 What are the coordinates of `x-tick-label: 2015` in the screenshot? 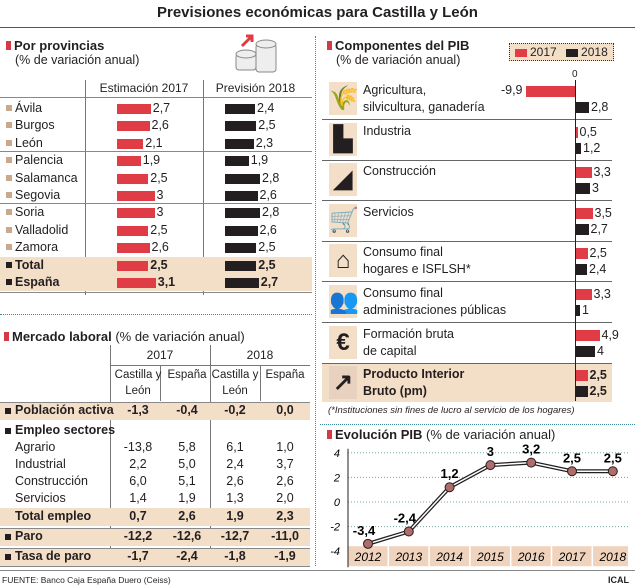 It's located at (490, 557).